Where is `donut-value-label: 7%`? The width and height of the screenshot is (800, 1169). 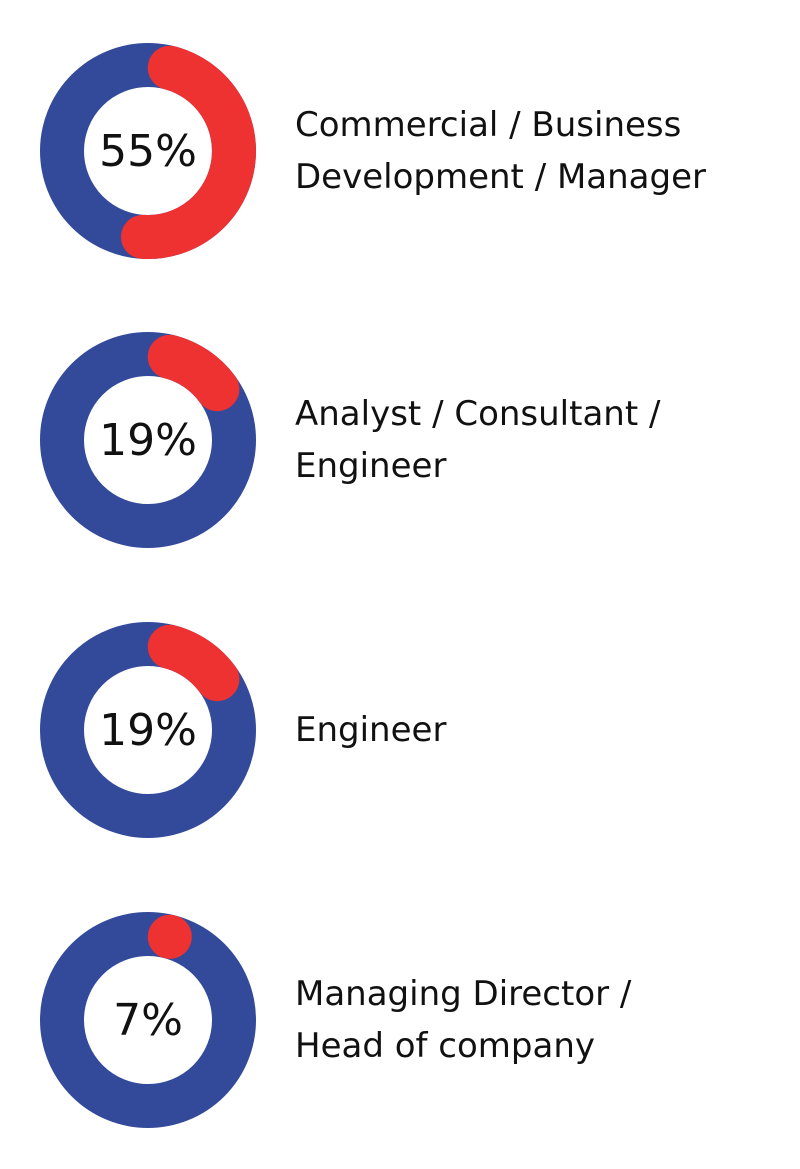 donut-value-label: 7% is located at coordinates (148, 1020).